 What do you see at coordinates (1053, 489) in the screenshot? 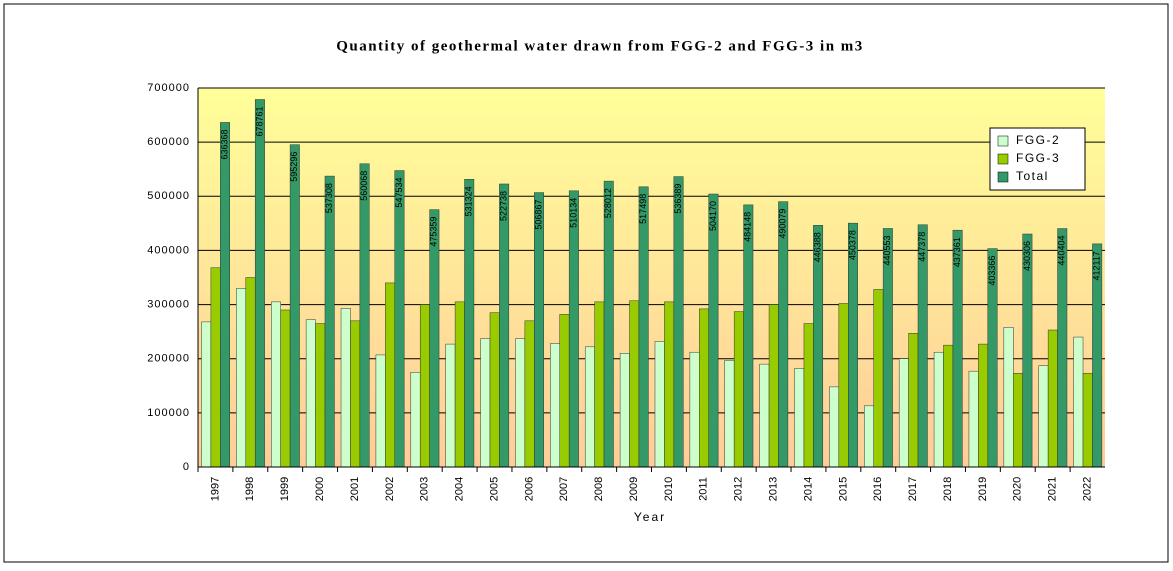
I see `x-tick-label: 2021` at bounding box center [1053, 489].